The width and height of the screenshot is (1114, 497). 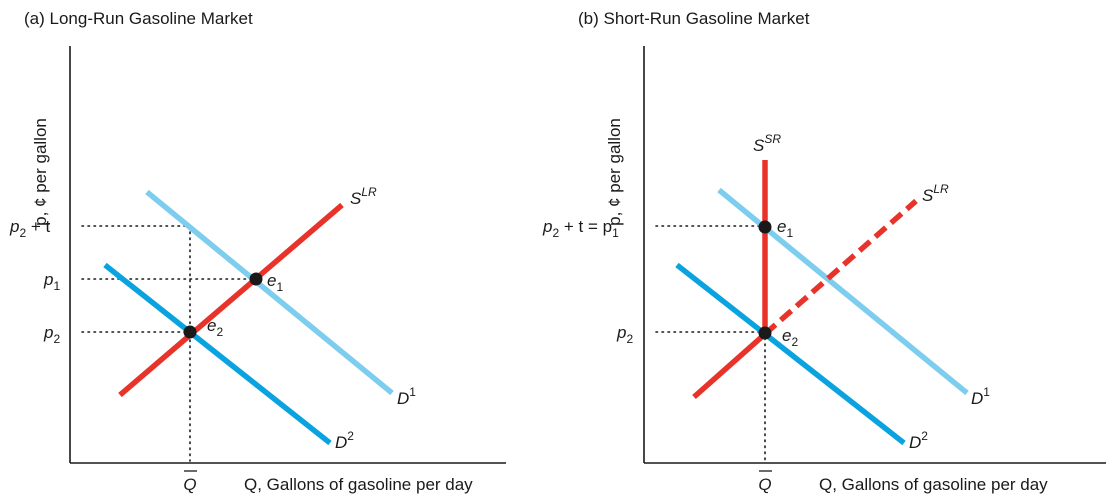 What do you see at coordinates (614, 172) in the screenshot?
I see `panel-b-y-axis-label: p, ¢ per gallon` at bounding box center [614, 172].